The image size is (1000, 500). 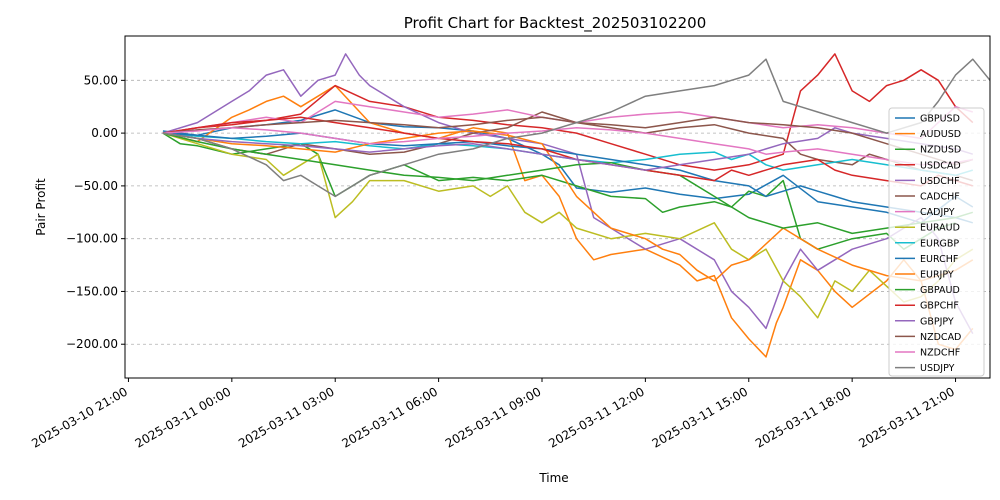 I want to click on legend-label: EURJPY, so click(x=937, y=275).